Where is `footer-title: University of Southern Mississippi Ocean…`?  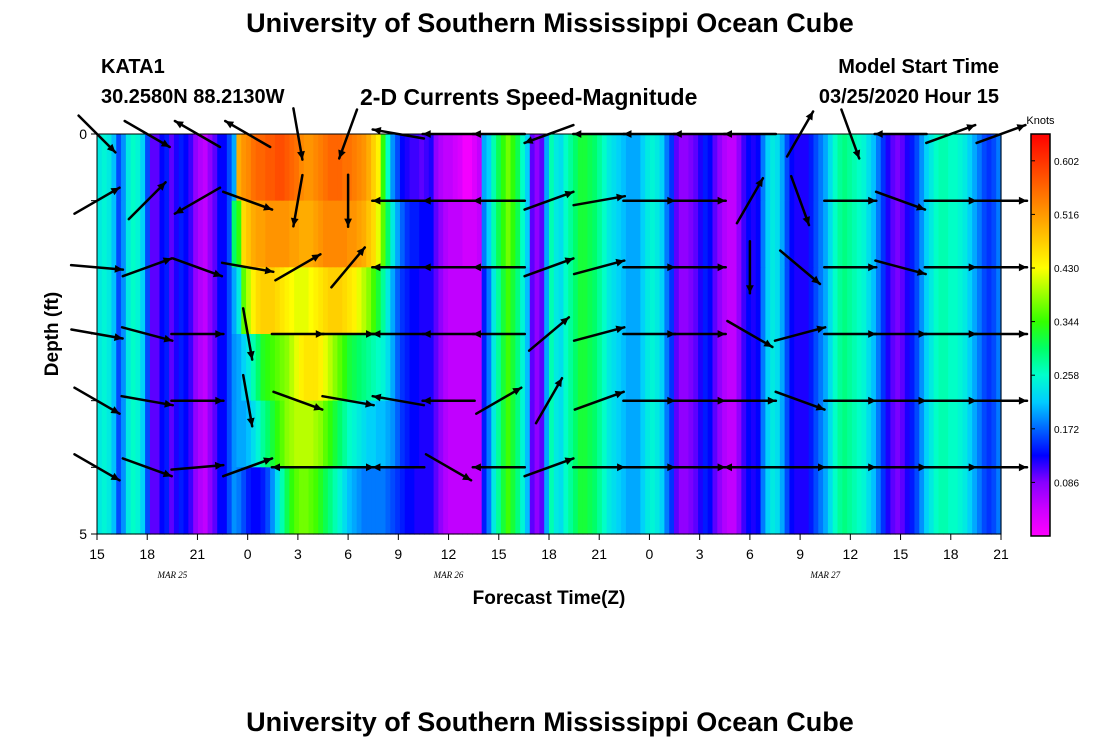 footer-title: University of Southern Mississippi Ocean… is located at coordinates (550, 722).